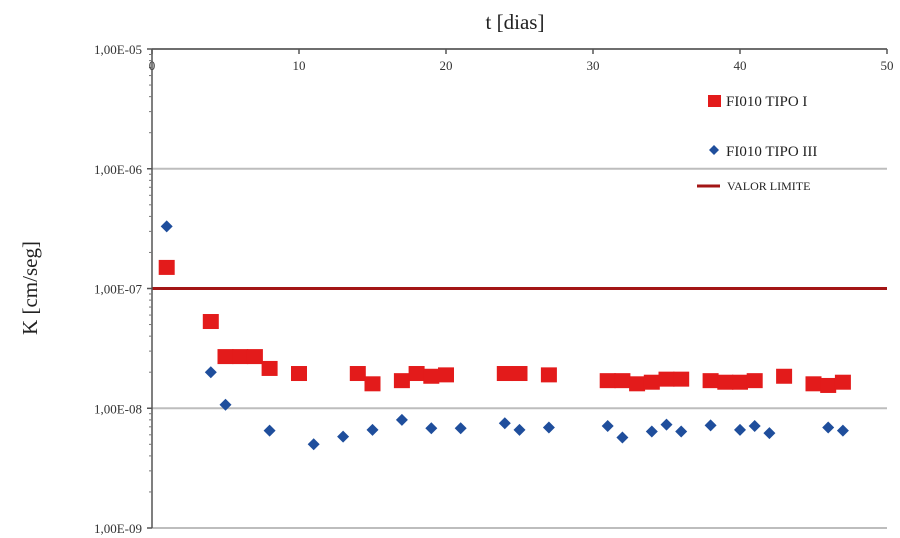 This screenshot has height=538, width=900. What do you see at coordinates (446, 65) in the screenshot?
I see `x-tick-label-2: 20` at bounding box center [446, 65].